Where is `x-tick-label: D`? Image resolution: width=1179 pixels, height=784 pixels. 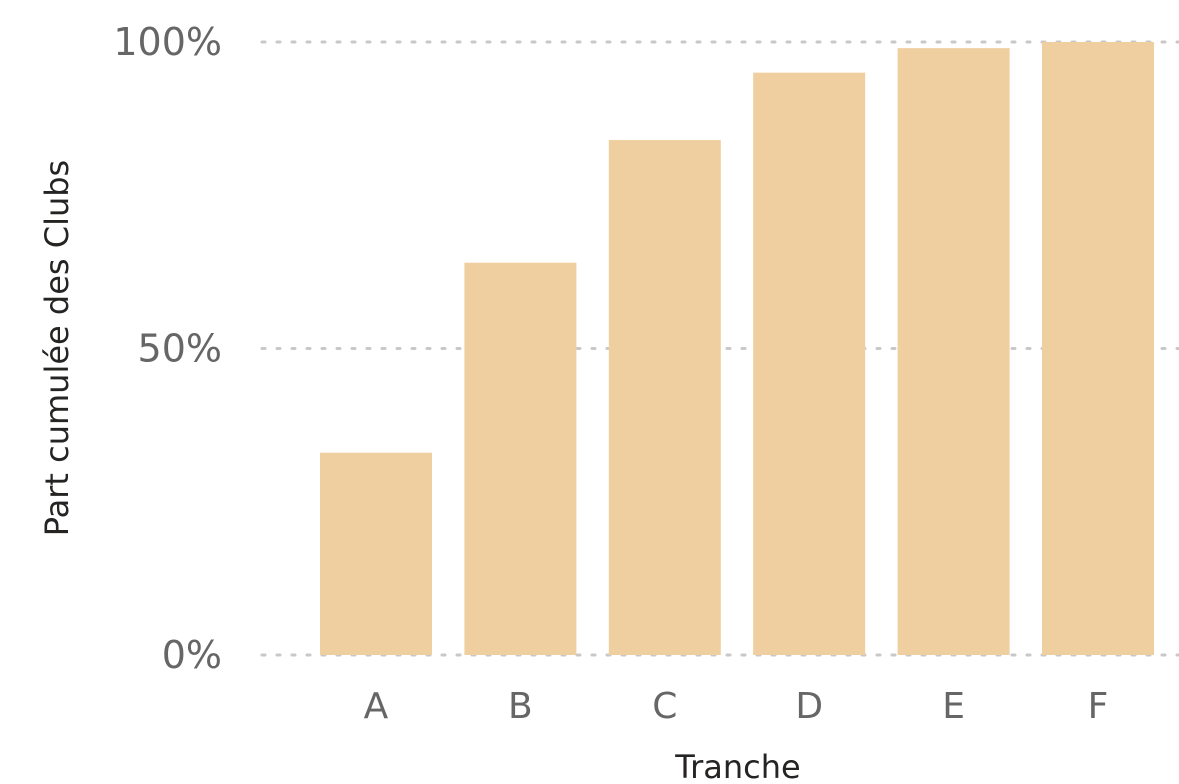 x-tick-label: D is located at coordinates (809, 706).